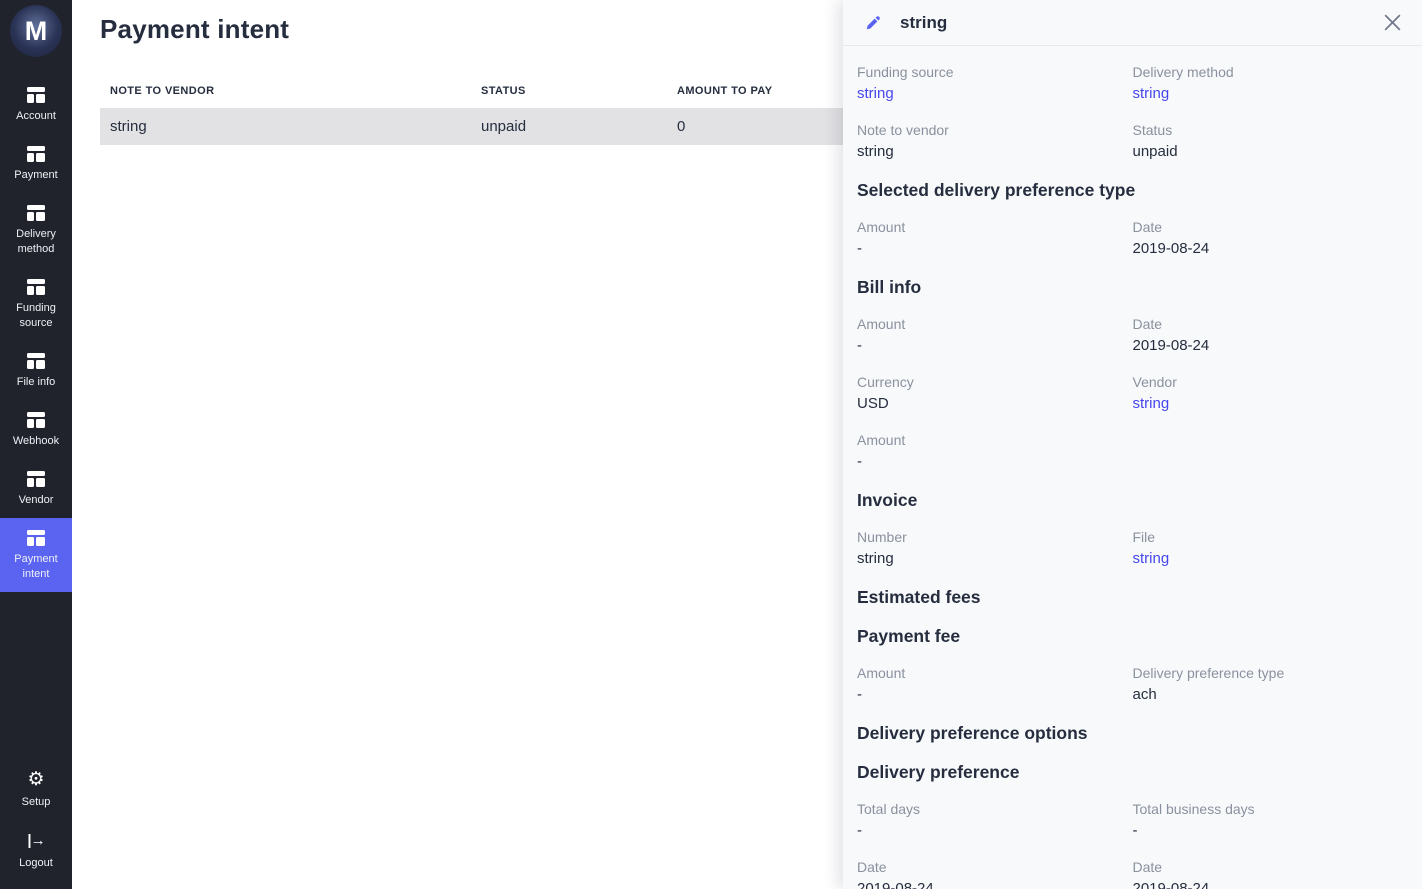  What do you see at coordinates (36, 429) in the screenshot?
I see `sidebar-item-webhook: Webhook` at bounding box center [36, 429].